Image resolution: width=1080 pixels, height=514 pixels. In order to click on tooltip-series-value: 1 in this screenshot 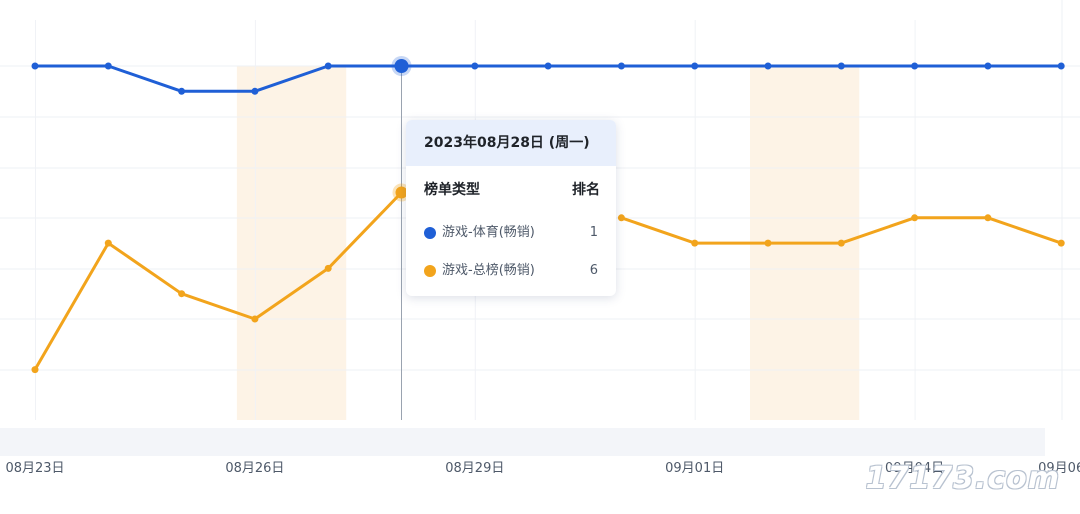, I will do `click(593, 232)`.